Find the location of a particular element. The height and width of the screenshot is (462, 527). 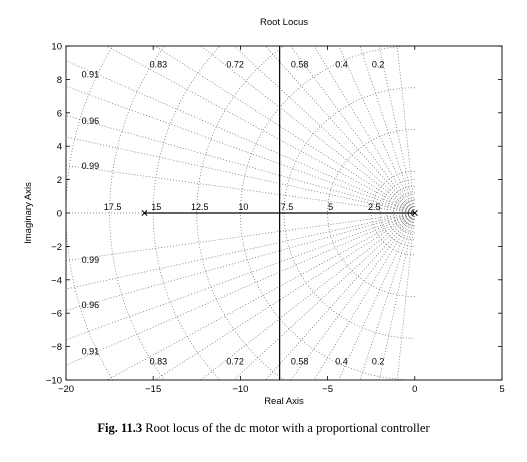

caption-prefix: Fig. 11.3 is located at coordinates (120, 428).